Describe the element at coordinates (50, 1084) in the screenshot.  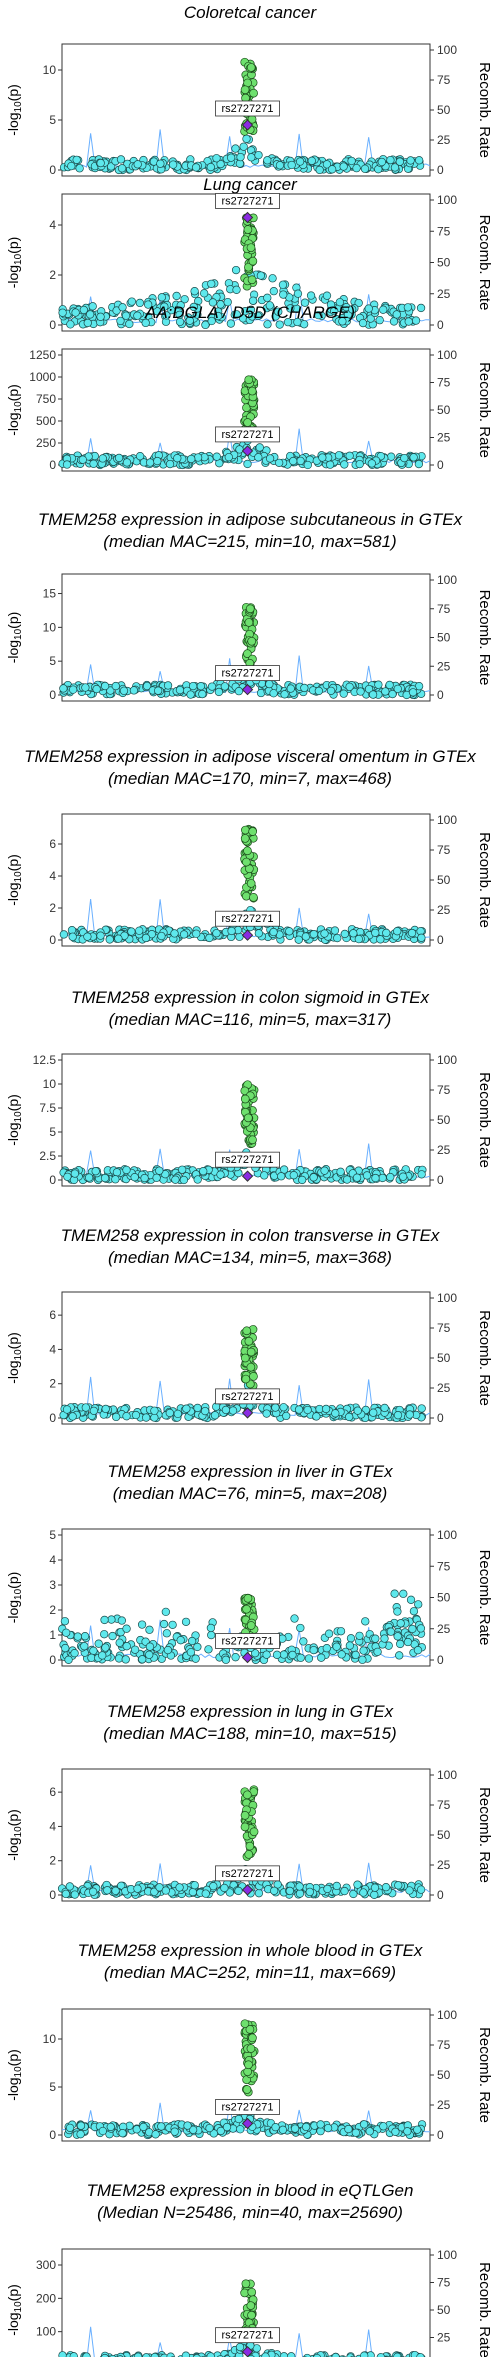
I see `y-tick-label: 10` at that location.